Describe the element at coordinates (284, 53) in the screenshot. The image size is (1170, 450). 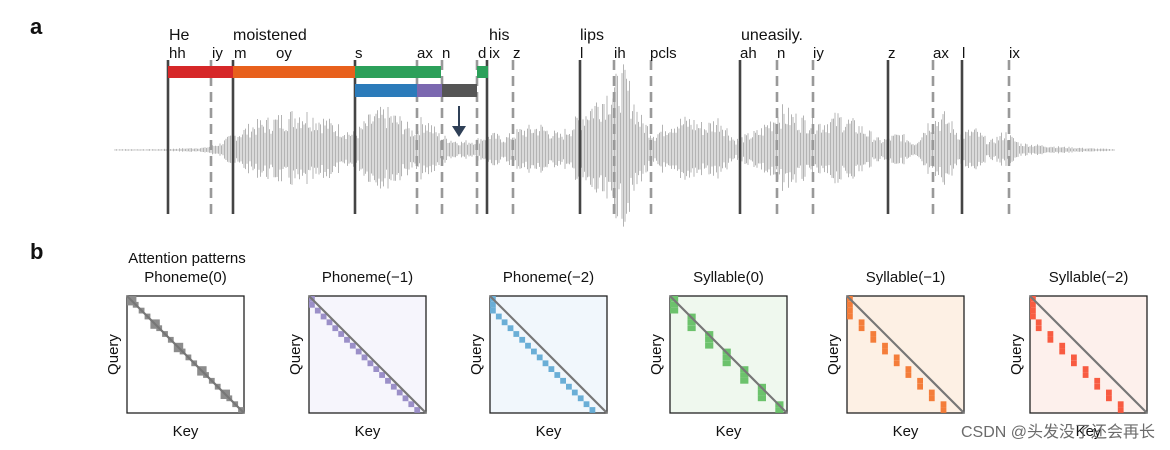
I see `phoneme-label: oy` at that location.